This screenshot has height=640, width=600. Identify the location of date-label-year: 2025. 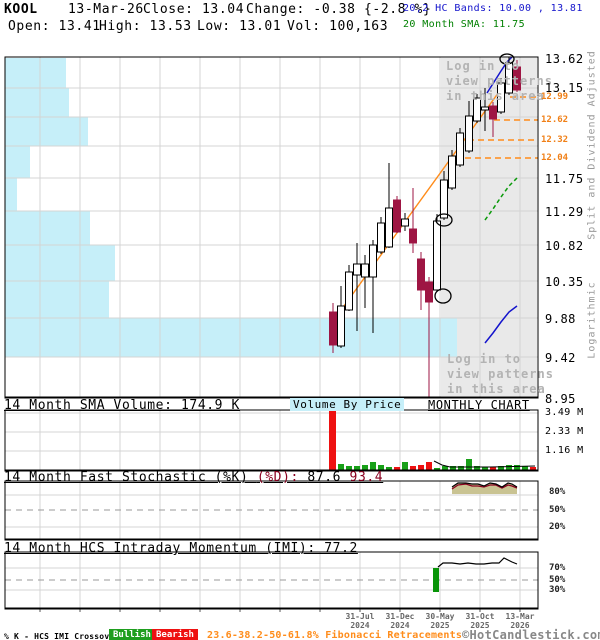
(480, 625).